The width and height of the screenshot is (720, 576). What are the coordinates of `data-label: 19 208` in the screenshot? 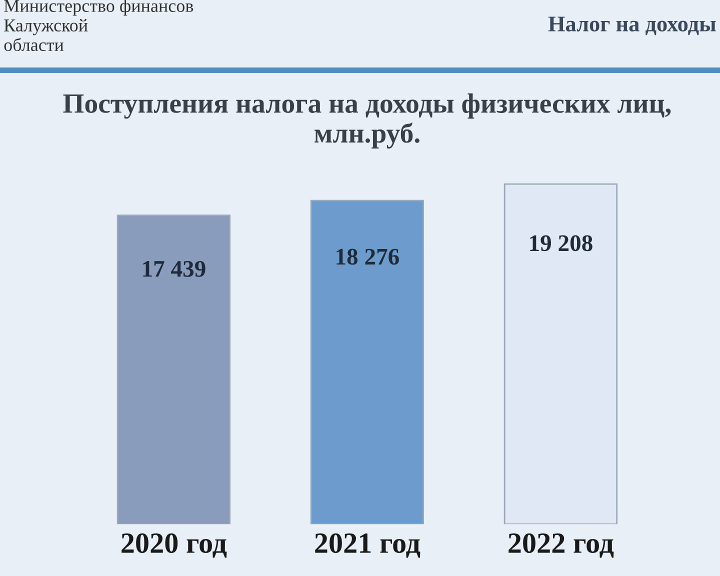 It's located at (561, 243).